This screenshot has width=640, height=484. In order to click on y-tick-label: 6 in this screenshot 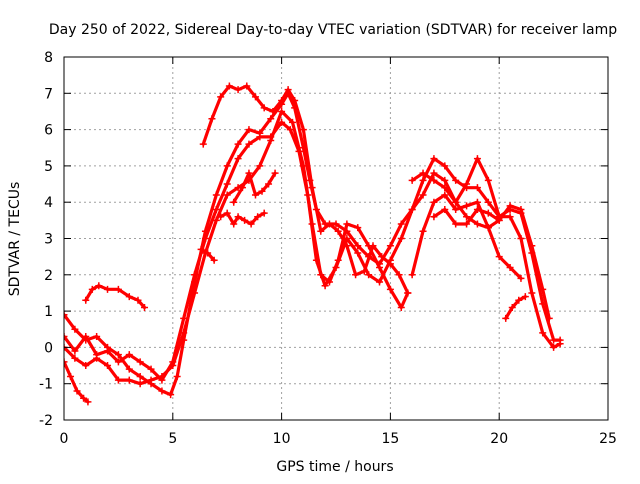, I will do `click(48, 131)`.